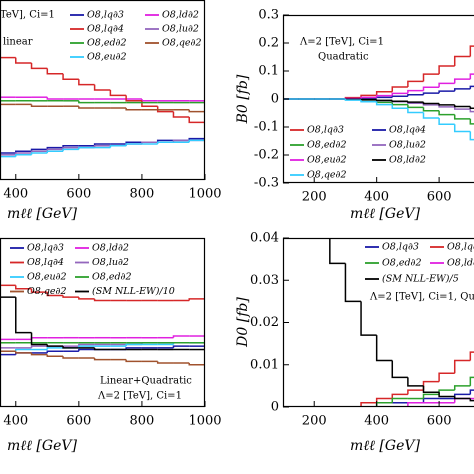 The image size is (474, 474). I want to click on annotation: Linear+Quadratic, so click(146, 381).